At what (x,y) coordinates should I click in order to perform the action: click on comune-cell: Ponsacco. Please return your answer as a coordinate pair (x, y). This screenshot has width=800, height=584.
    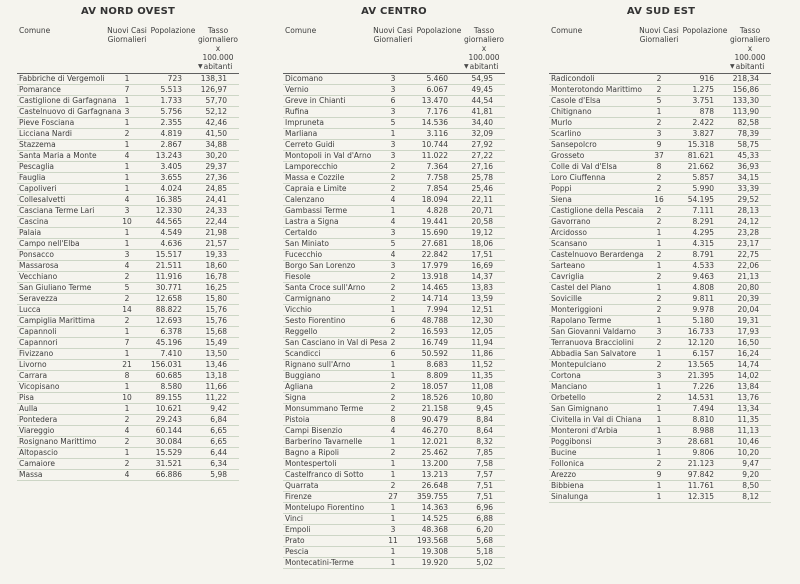
    Looking at the image, I should click on (61, 255).